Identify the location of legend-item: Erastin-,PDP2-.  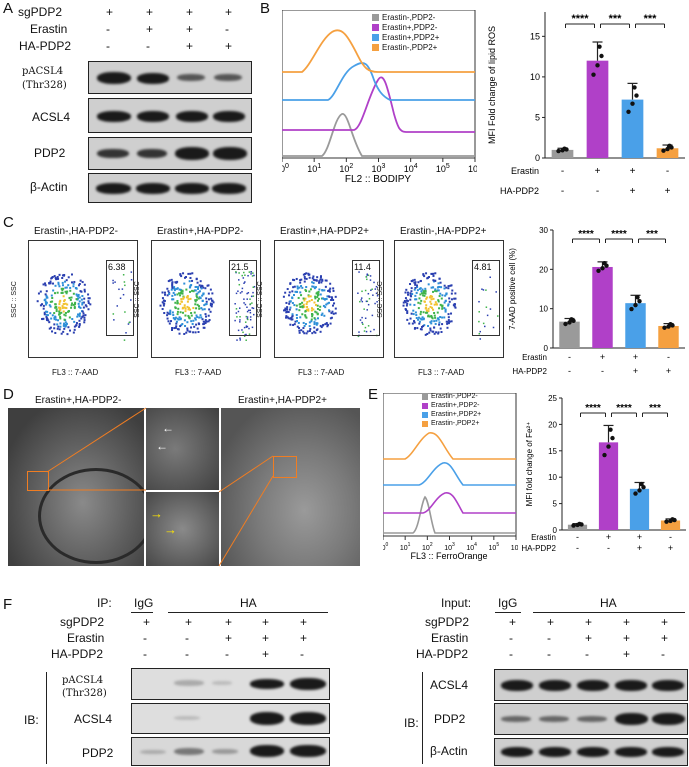
(451, 396).